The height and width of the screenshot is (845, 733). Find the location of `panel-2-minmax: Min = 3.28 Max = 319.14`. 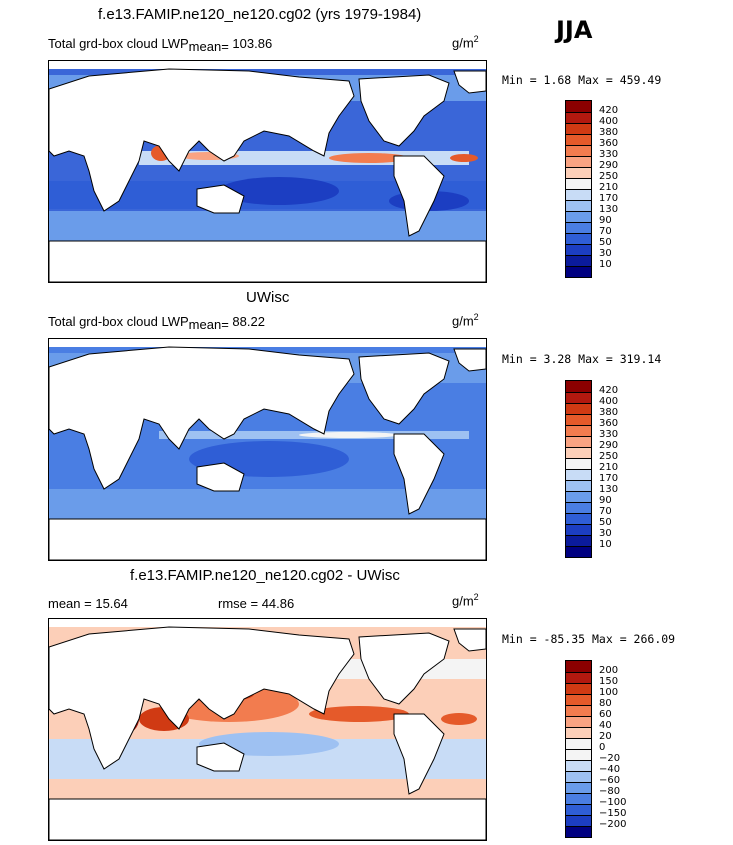

panel-2-minmax: Min = 3.28 Max = 319.14 is located at coordinates (582, 359).